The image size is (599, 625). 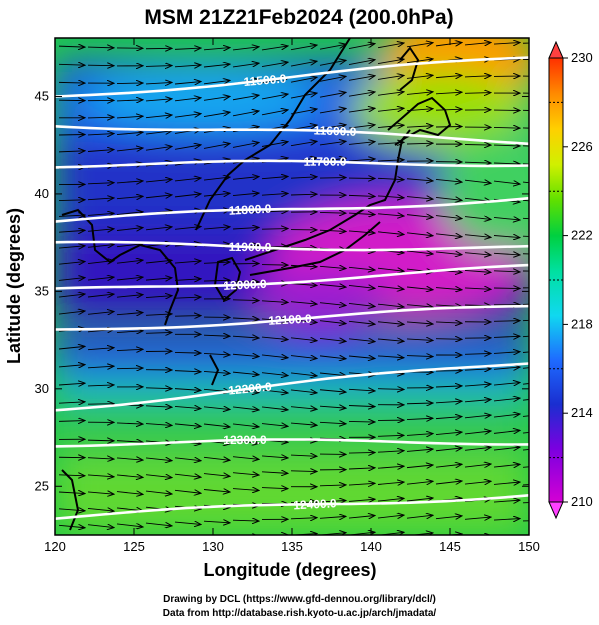 I want to click on contour-label: 12200.0, so click(x=250, y=388).